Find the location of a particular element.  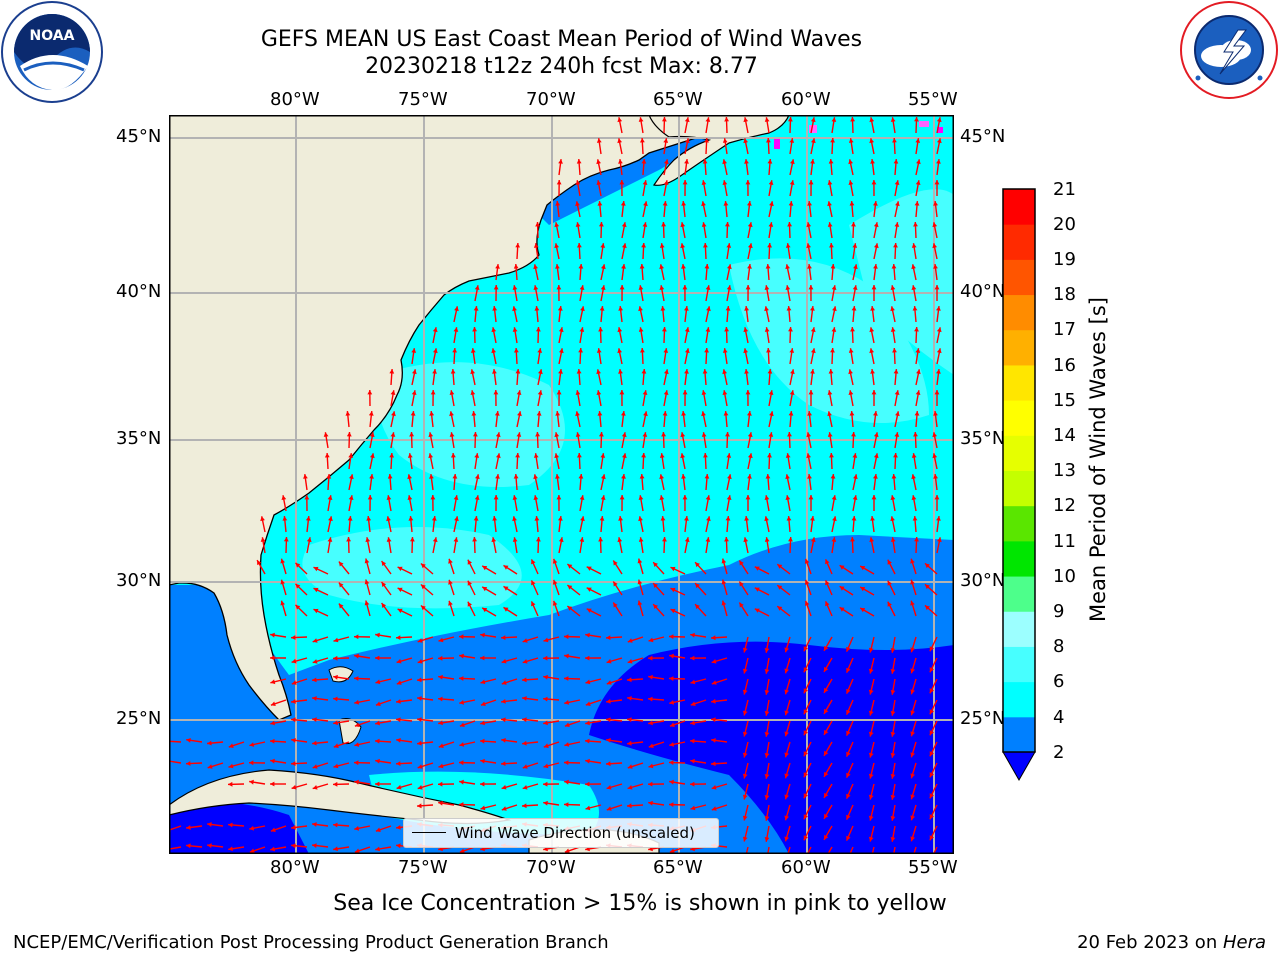

colorbar-tick: 9 is located at coordinates (1059, 611).